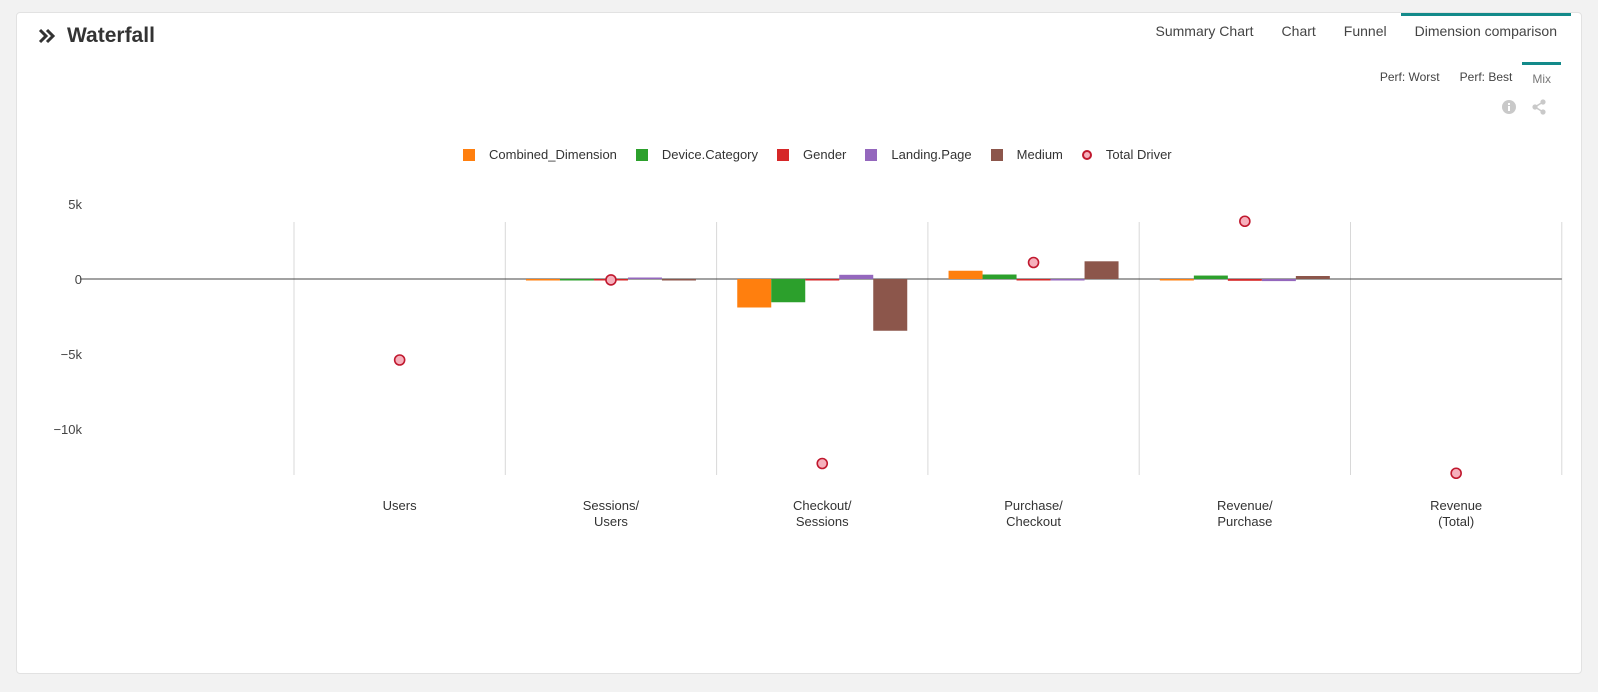  I want to click on legend-item-gender: Gender, so click(811, 154).